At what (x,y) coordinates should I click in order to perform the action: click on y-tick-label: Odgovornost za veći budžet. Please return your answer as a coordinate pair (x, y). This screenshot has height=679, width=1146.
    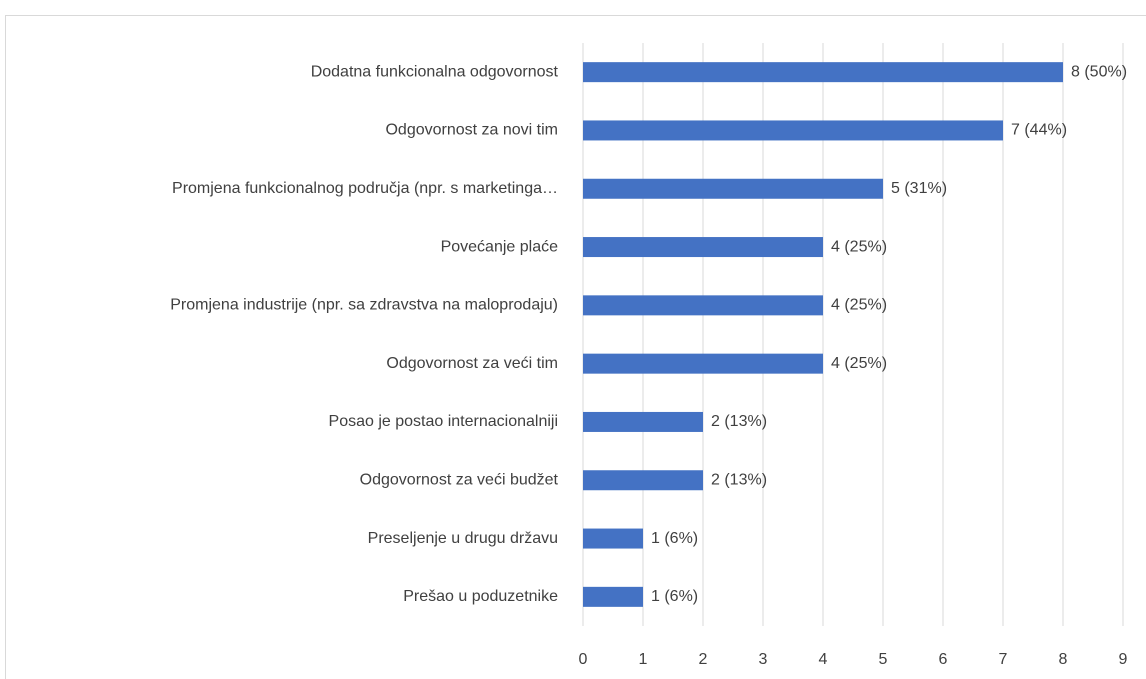
    Looking at the image, I should click on (459, 479).